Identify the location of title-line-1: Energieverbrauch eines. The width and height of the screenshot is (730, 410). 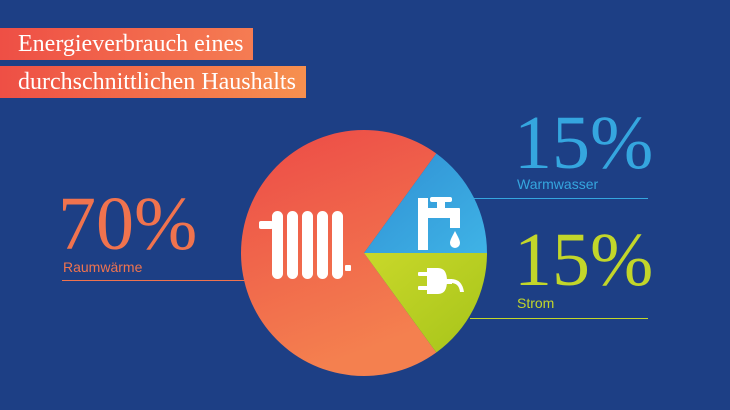
(127, 44).